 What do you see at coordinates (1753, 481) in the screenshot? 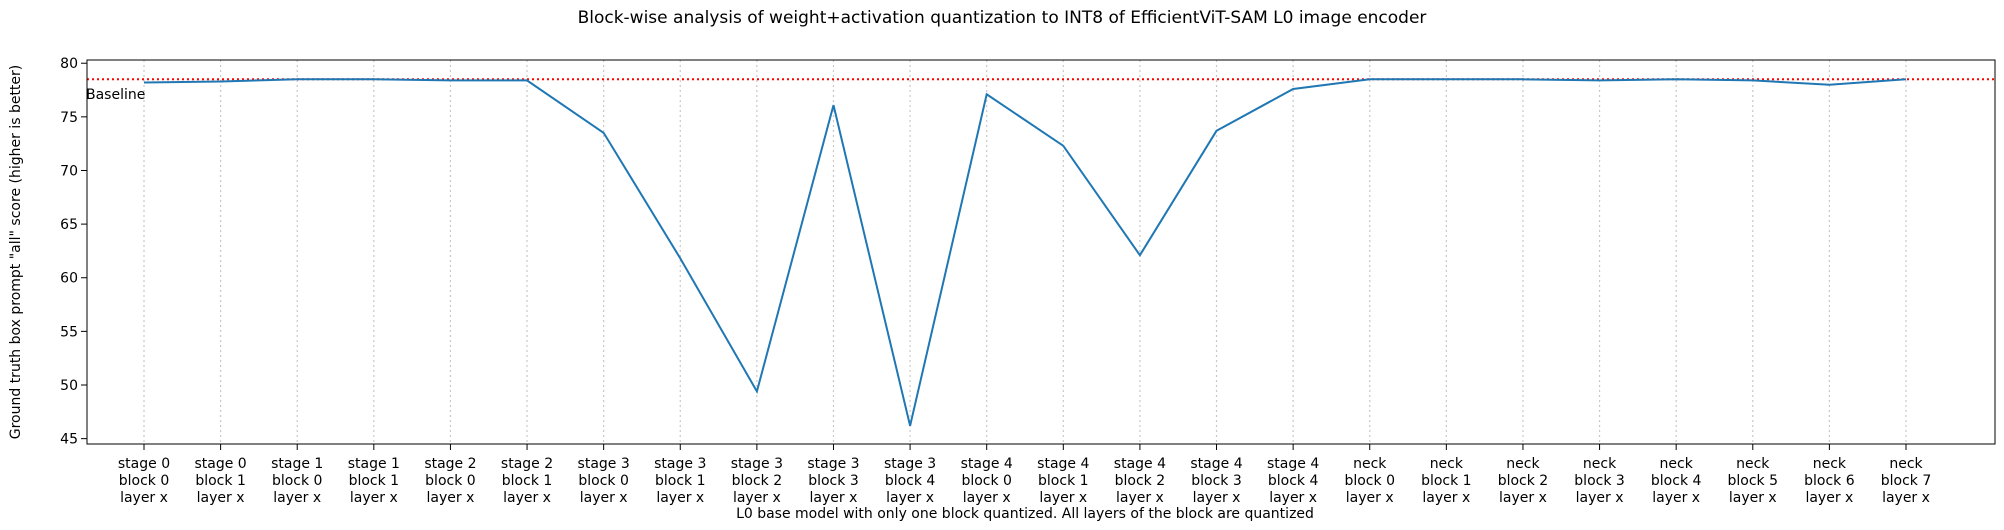
I see `x-tick-label: neck block 5 layer x` at bounding box center [1753, 481].